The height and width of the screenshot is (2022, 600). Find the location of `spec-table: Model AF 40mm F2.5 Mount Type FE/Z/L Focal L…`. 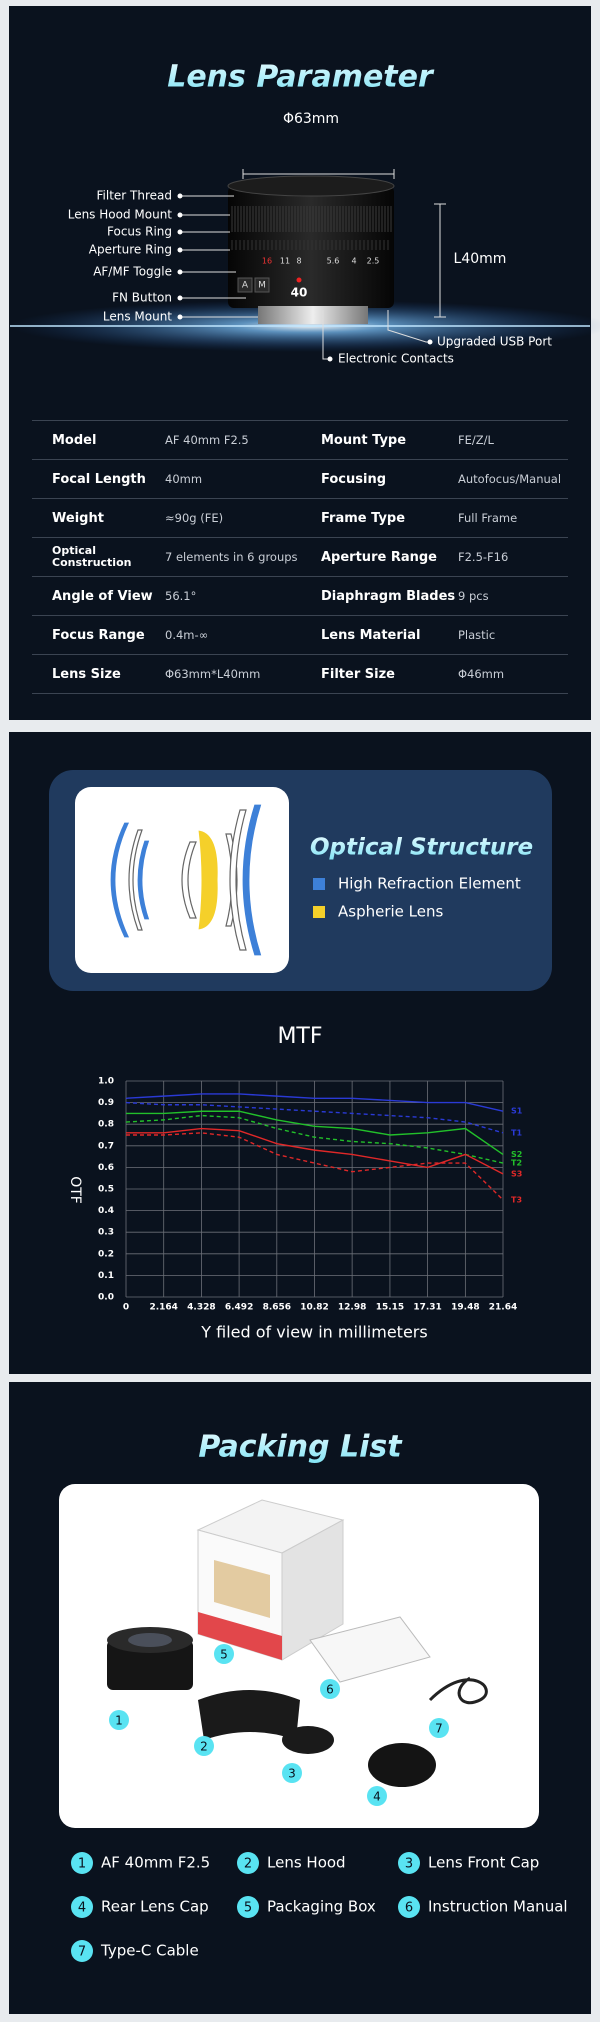

spec-table: Model AF 40mm F2.5 Mount Type FE/Z/L Focal L… is located at coordinates (300, 557).